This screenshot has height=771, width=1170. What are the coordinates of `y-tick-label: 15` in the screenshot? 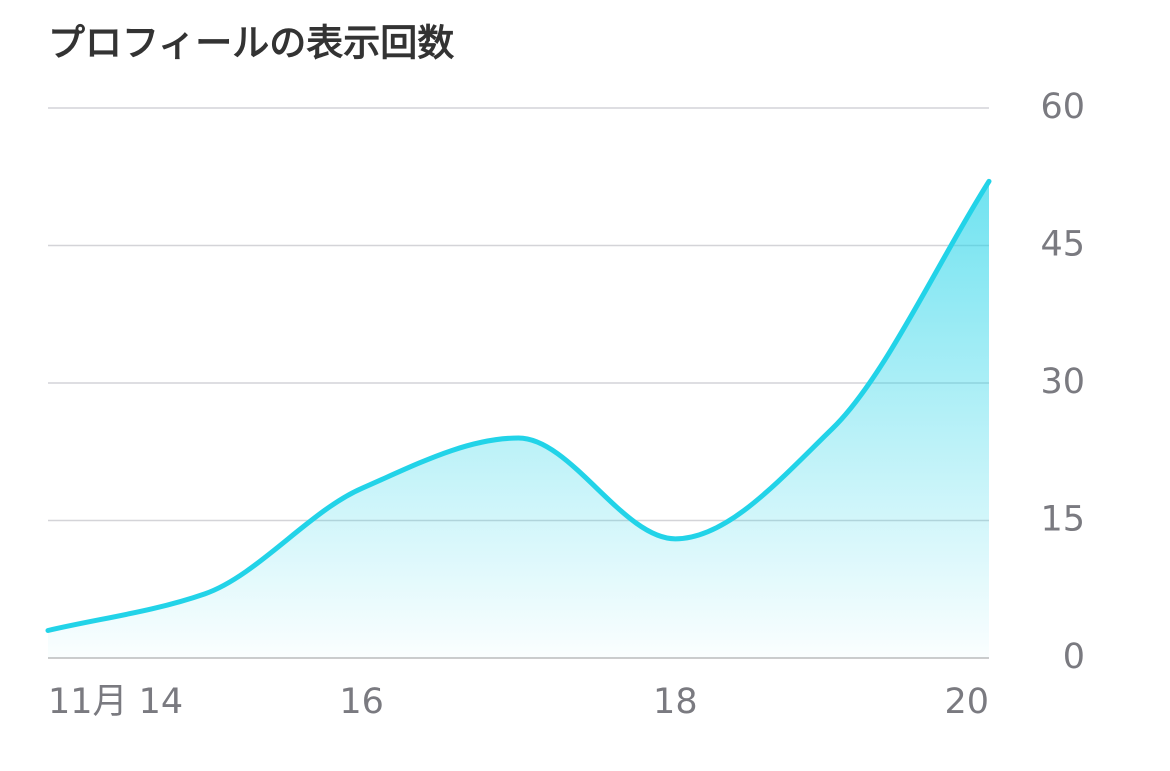 It's located at (1062, 520).